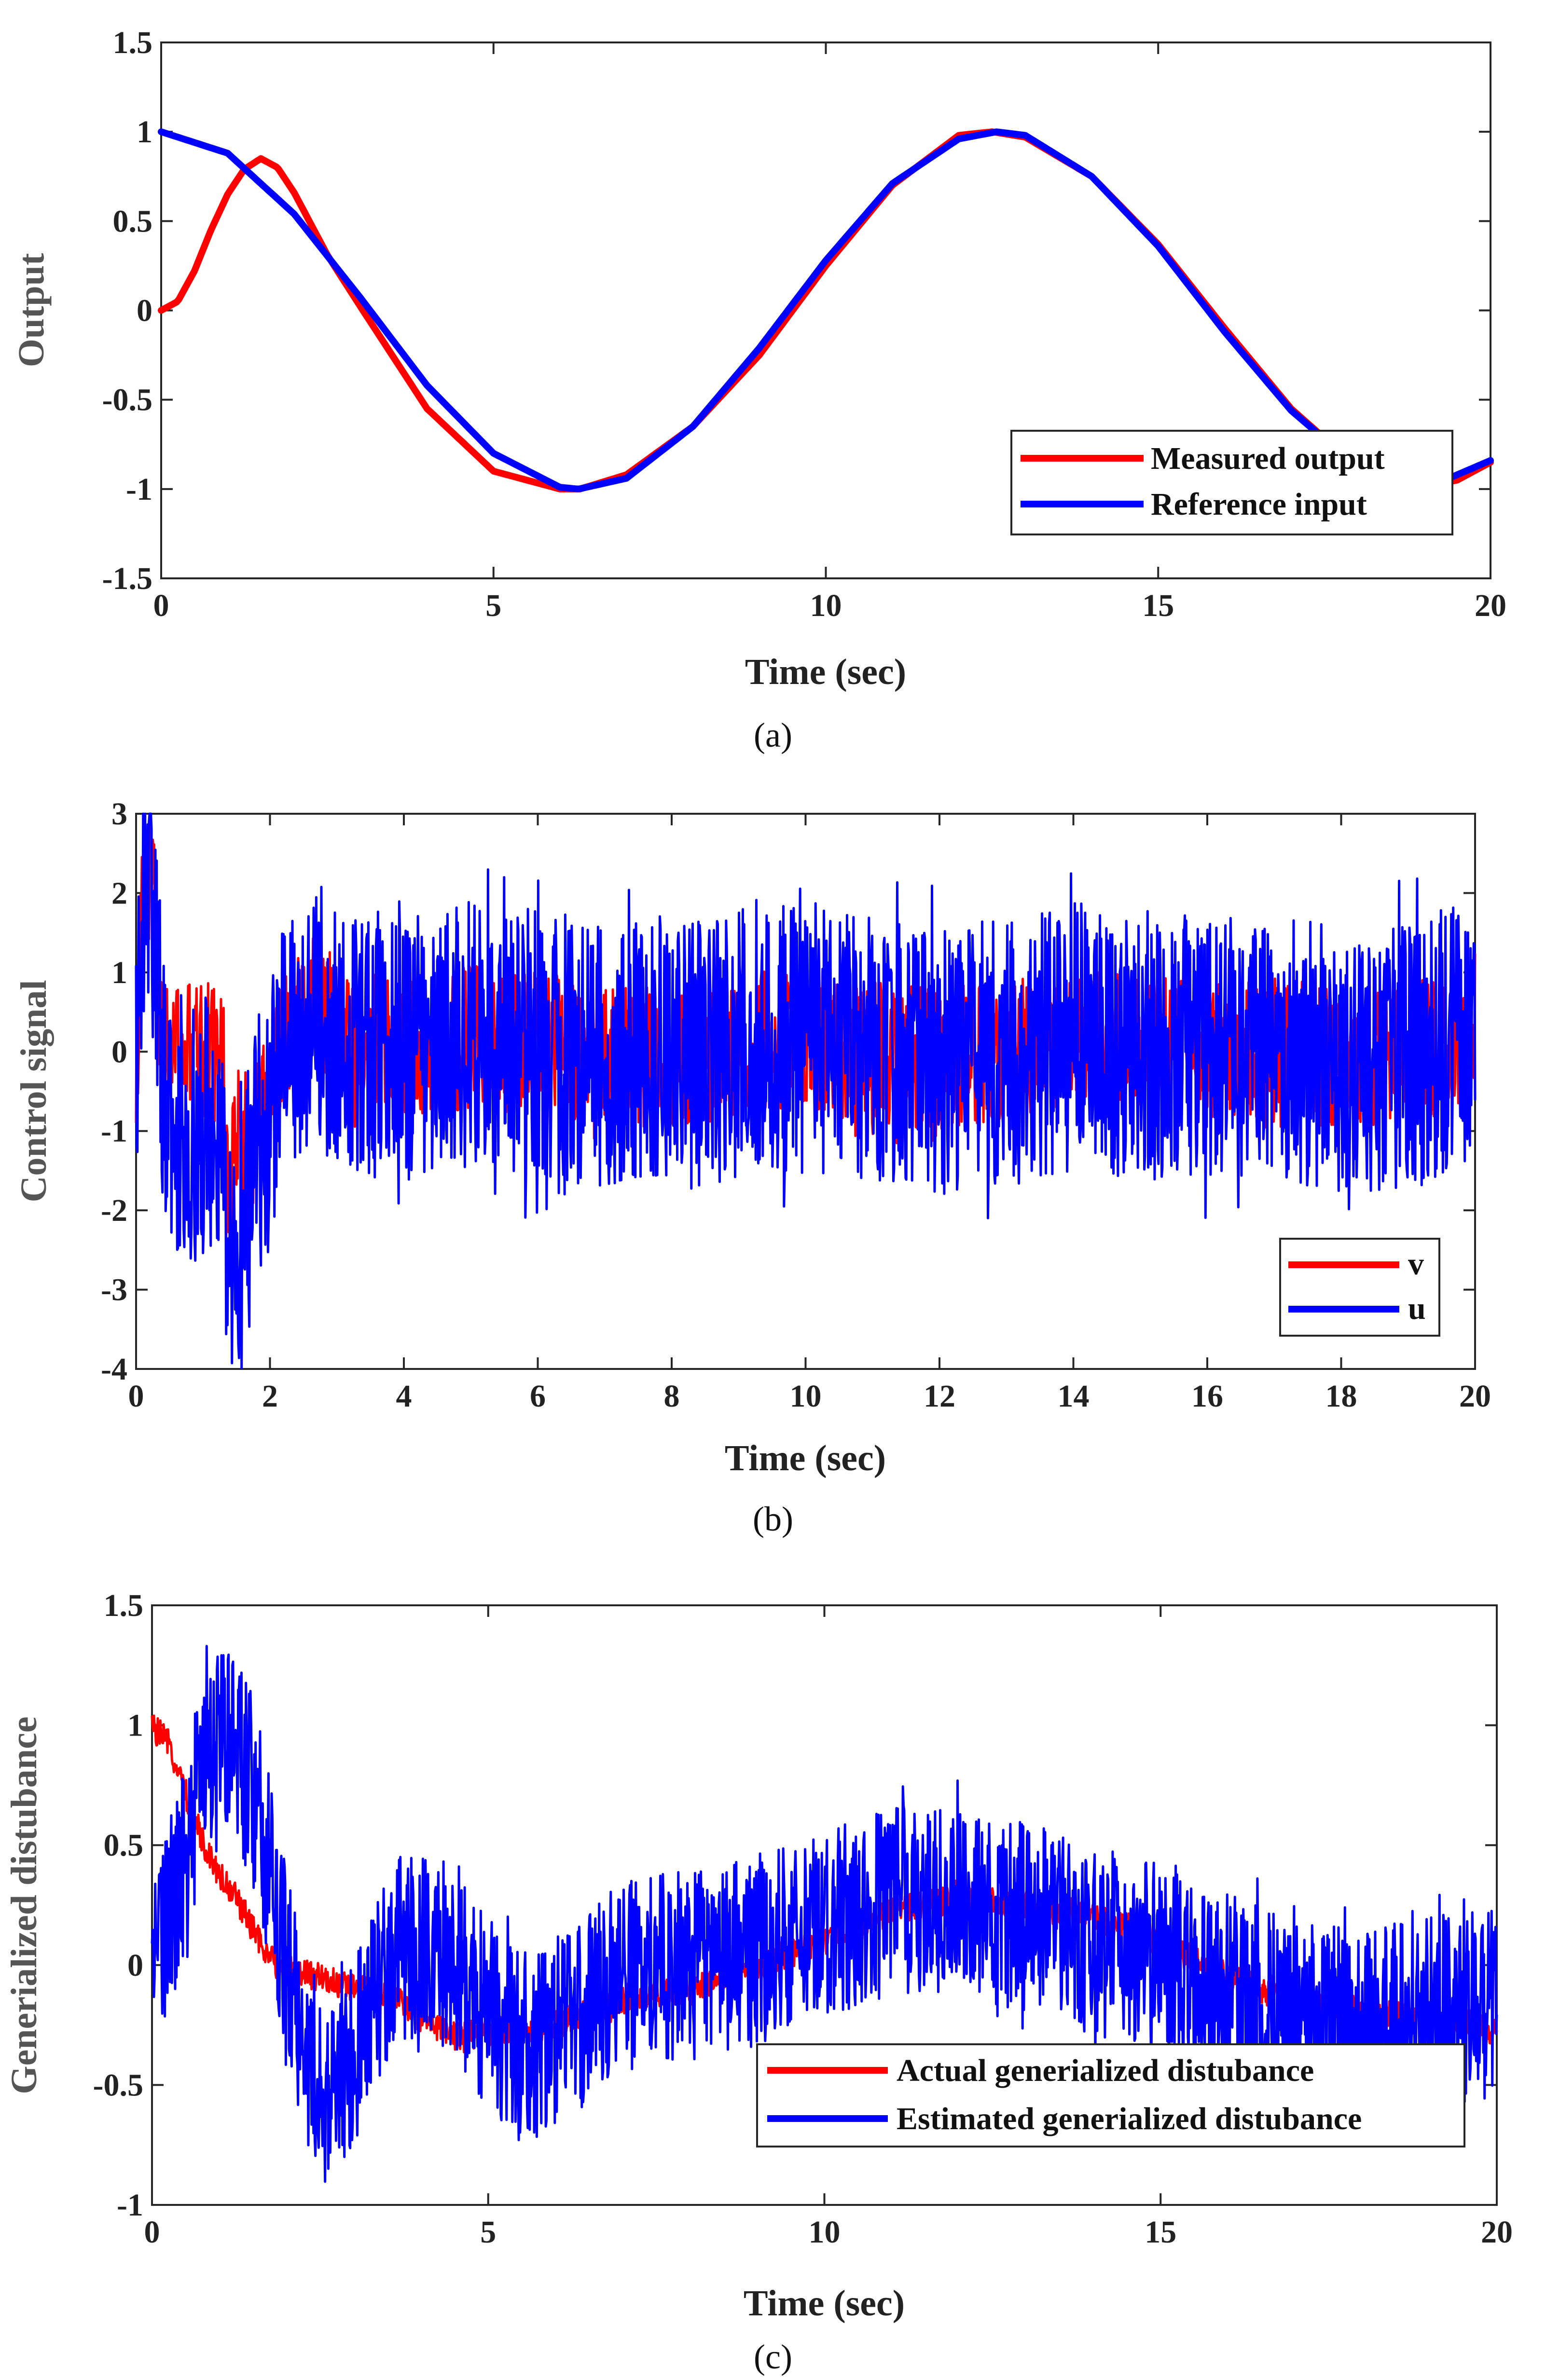  What do you see at coordinates (1259, 504) in the screenshot?
I see `legend-label-reference-input: Reference input` at bounding box center [1259, 504].